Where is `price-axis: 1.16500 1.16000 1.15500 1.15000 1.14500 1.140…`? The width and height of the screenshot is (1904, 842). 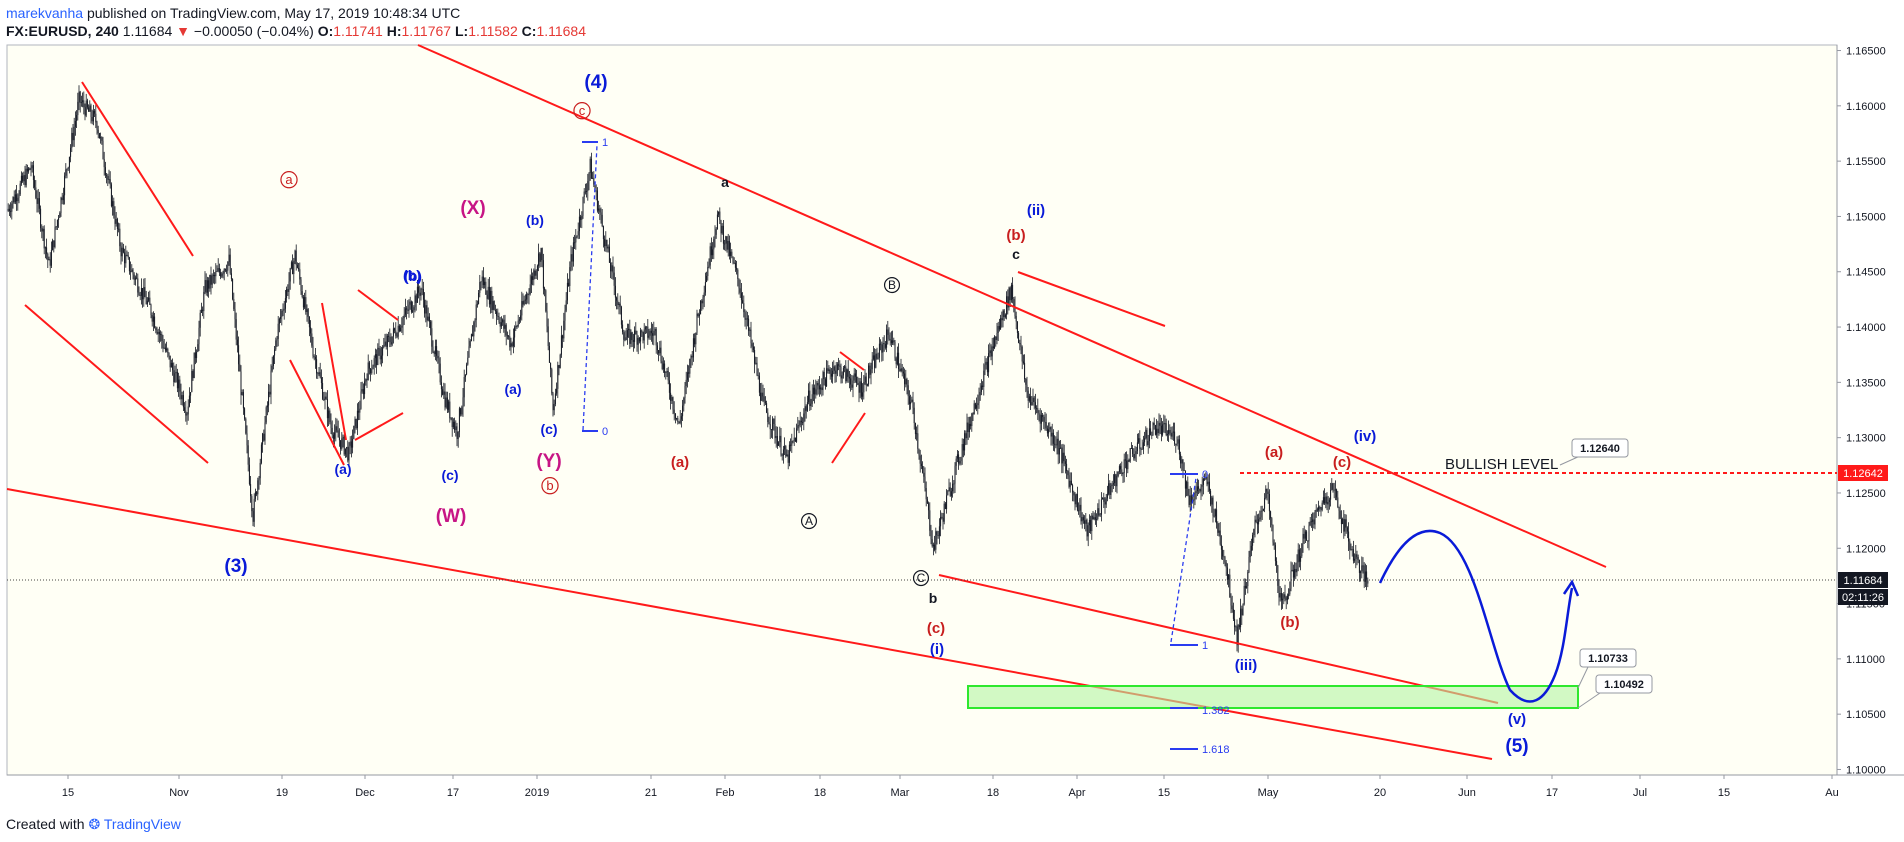 price-axis: 1.16500 1.16000 1.15500 1.15000 1.14500 1.140… is located at coordinates (1861, 411).